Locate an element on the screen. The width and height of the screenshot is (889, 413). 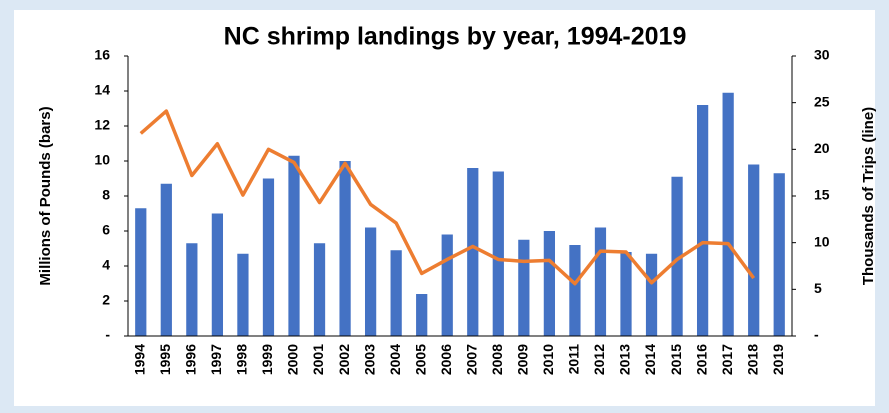
x-tick-label: 2013 is located at coordinates (625, 359).